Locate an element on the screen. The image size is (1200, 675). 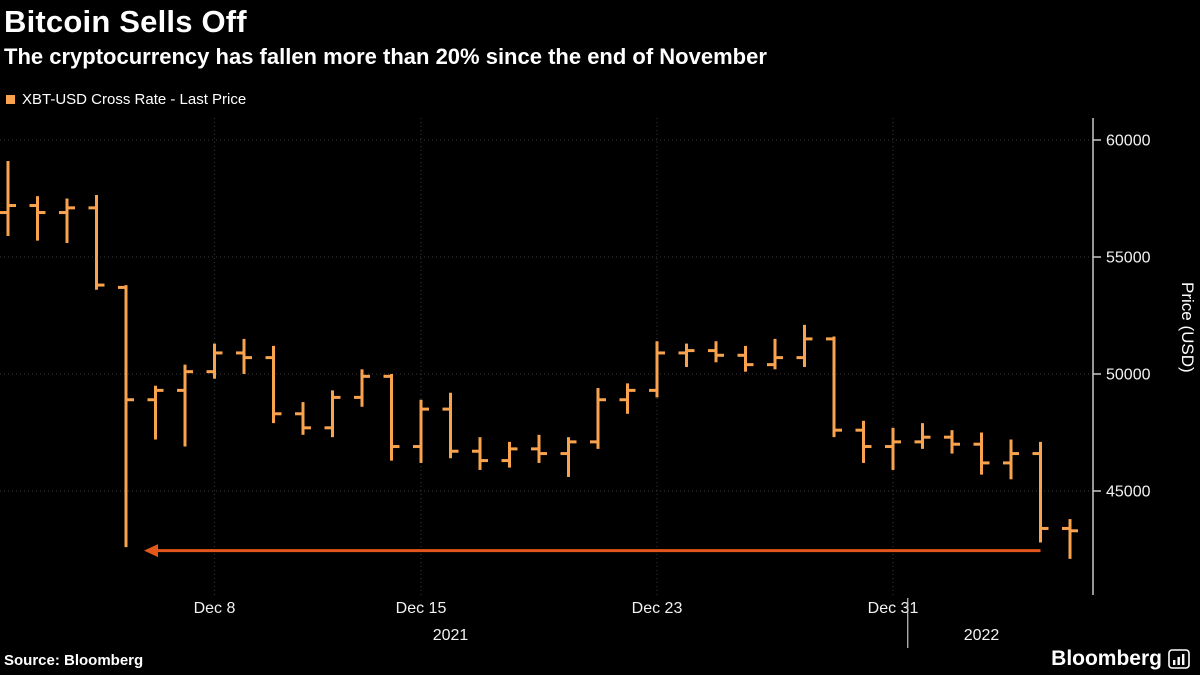
bloomberg-terminal-icon is located at coordinates (1179, 659).